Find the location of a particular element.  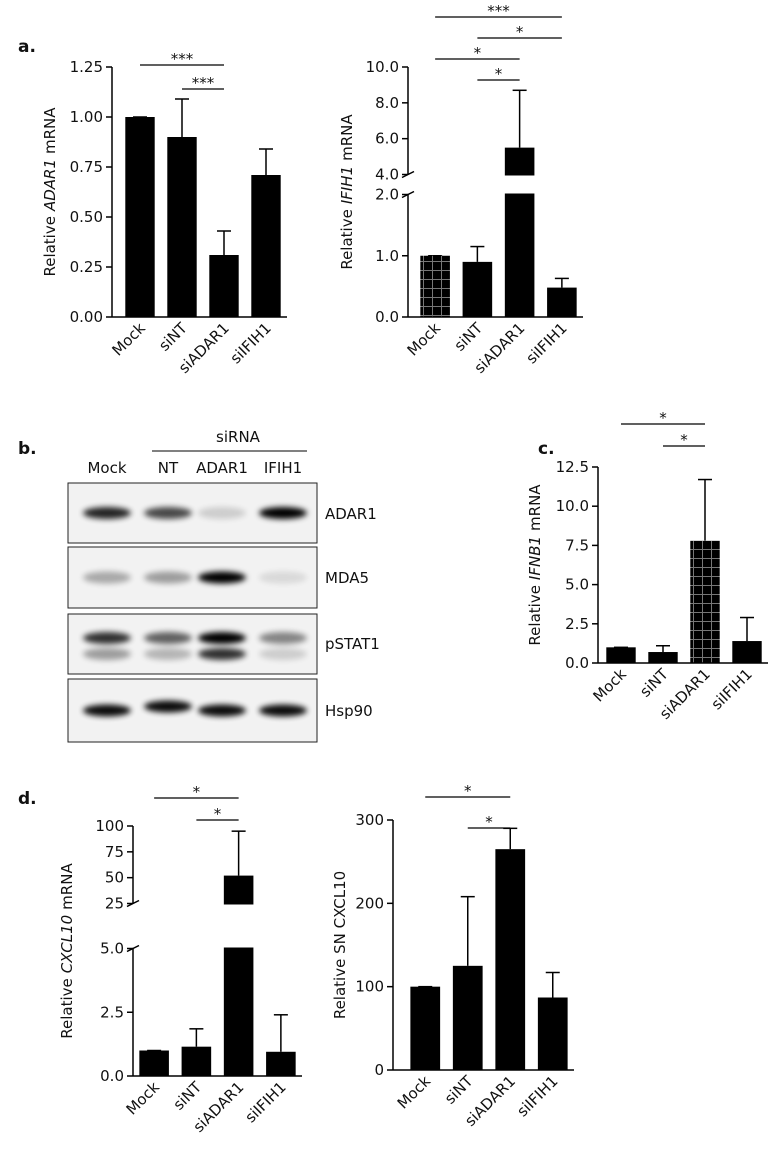

panel-label: d. is located at coordinates (27, 799).